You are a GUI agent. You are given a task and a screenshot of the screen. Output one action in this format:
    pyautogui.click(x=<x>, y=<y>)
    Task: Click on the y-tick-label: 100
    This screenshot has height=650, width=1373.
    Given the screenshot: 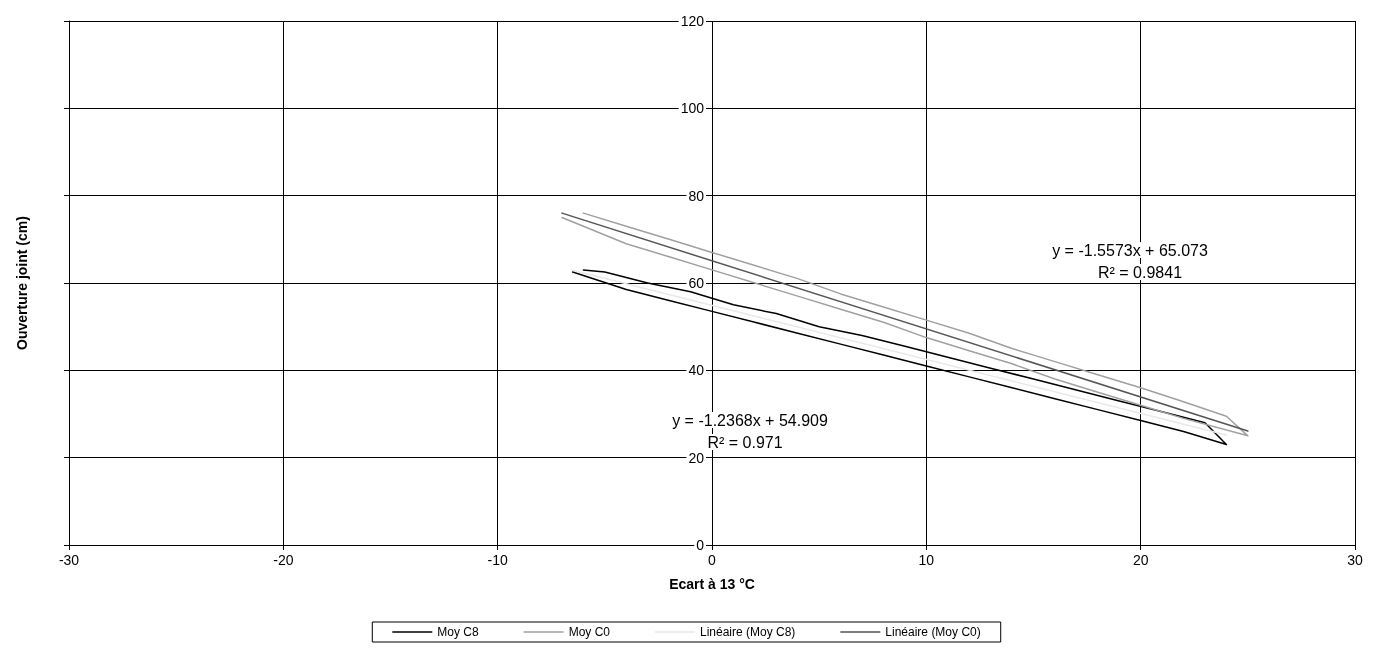 What is the action you would take?
    pyautogui.click(x=692, y=108)
    